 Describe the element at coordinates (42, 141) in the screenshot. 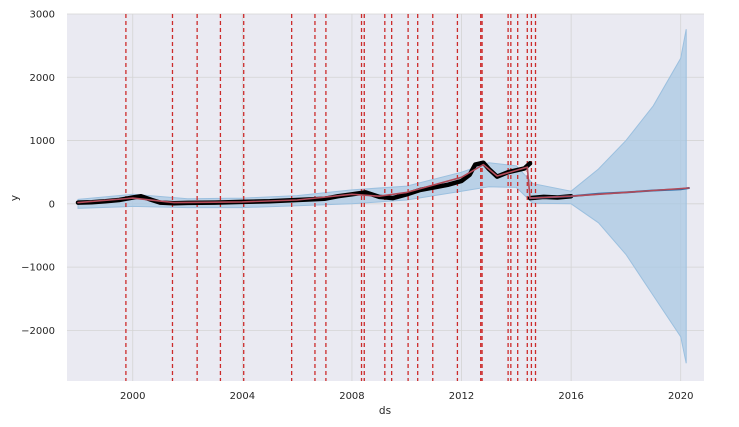

I see `y-tick-label: 1000` at that location.